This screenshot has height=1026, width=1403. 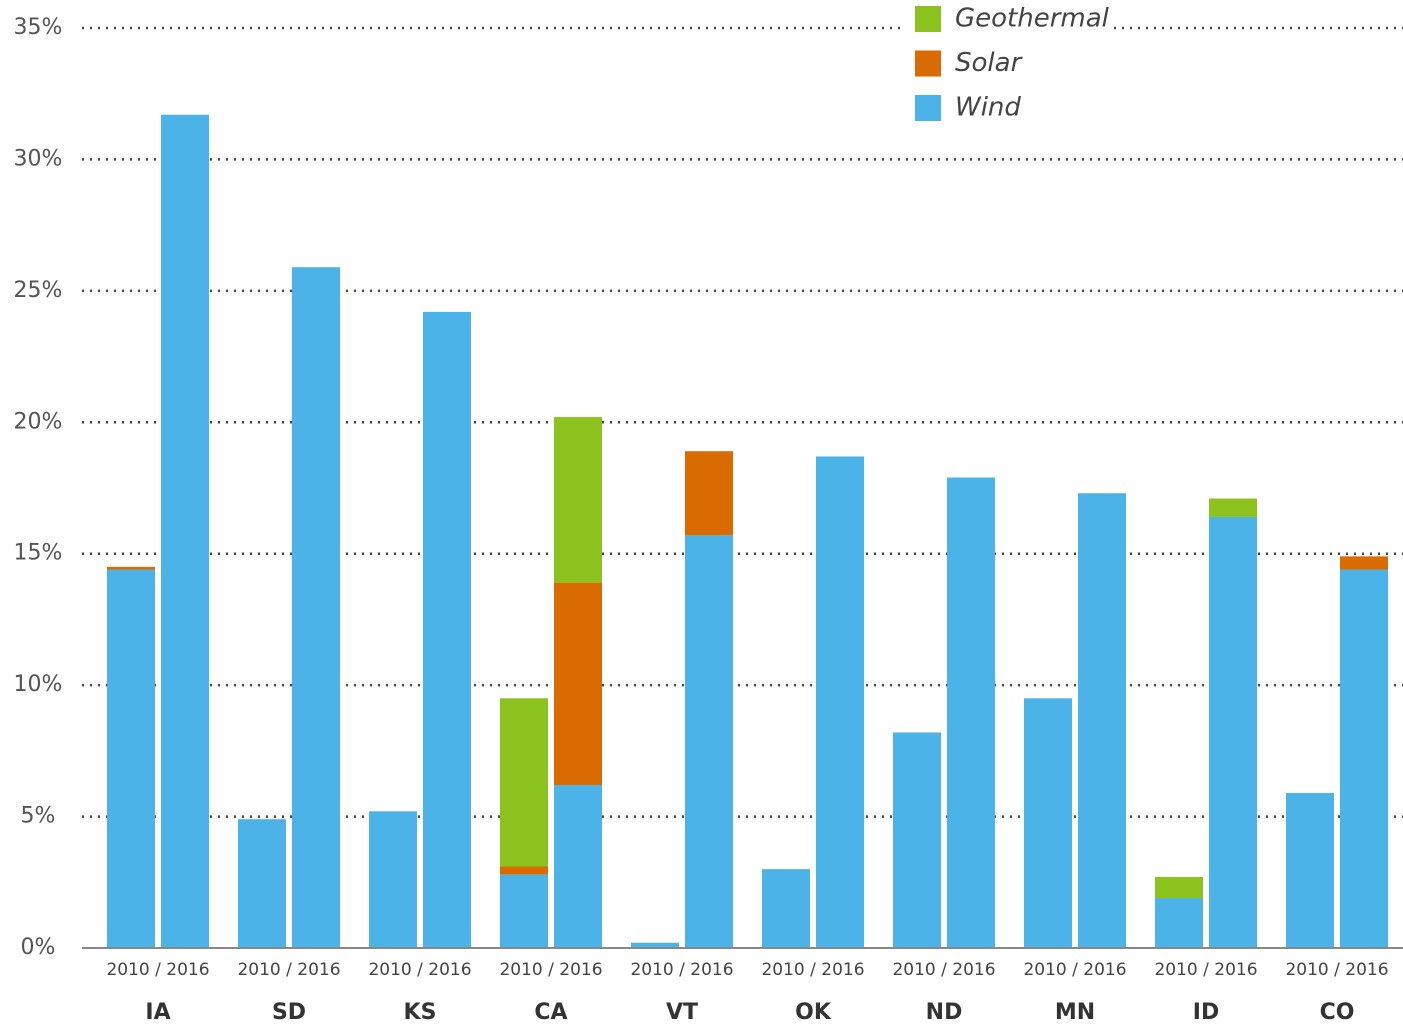 I want to click on y-tick-label: 25%, so click(x=38, y=290).